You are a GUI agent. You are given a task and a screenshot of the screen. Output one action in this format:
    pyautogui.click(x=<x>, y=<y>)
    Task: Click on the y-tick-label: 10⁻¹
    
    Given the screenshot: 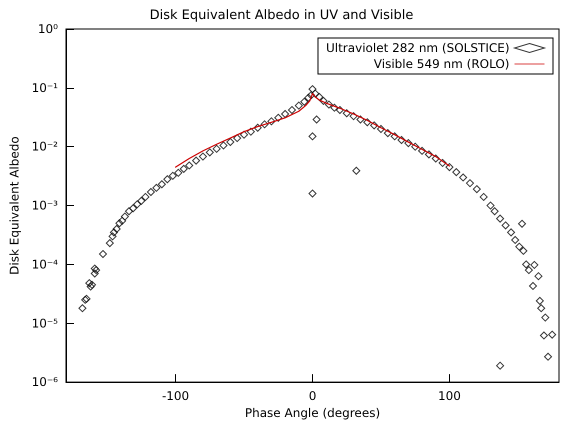 What is the action you would take?
    pyautogui.click(x=45, y=87)
    